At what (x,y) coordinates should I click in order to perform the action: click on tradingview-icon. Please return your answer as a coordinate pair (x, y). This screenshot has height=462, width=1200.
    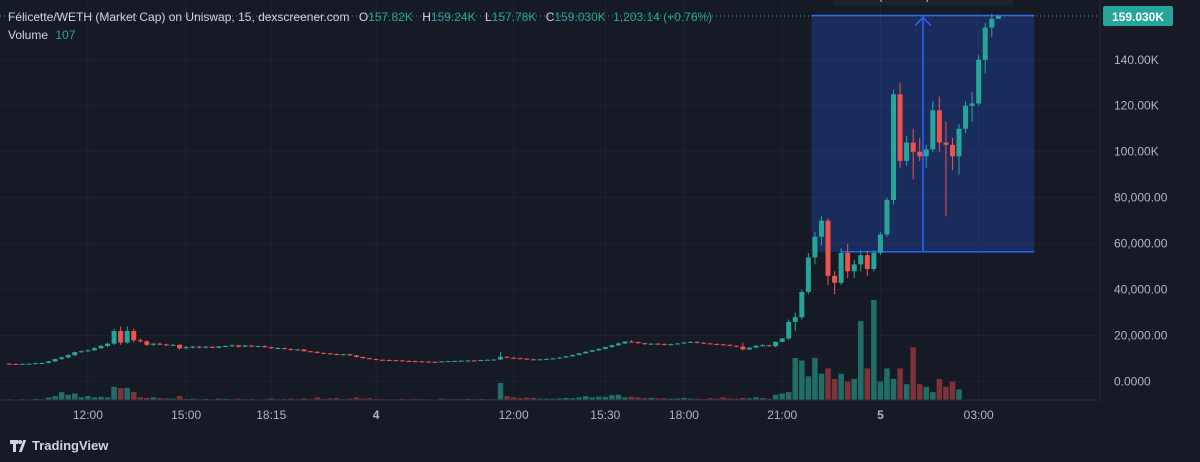
    Looking at the image, I should click on (19, 445).